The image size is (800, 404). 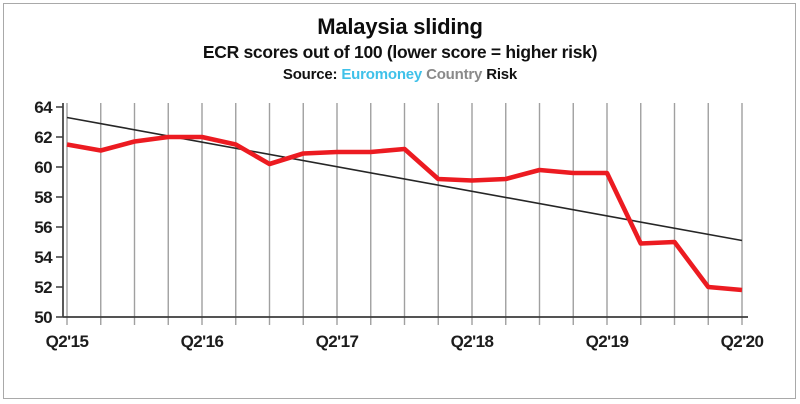 I want to click on source-line: Source: Euromoney Country Risk, so click(x=400, y=75).